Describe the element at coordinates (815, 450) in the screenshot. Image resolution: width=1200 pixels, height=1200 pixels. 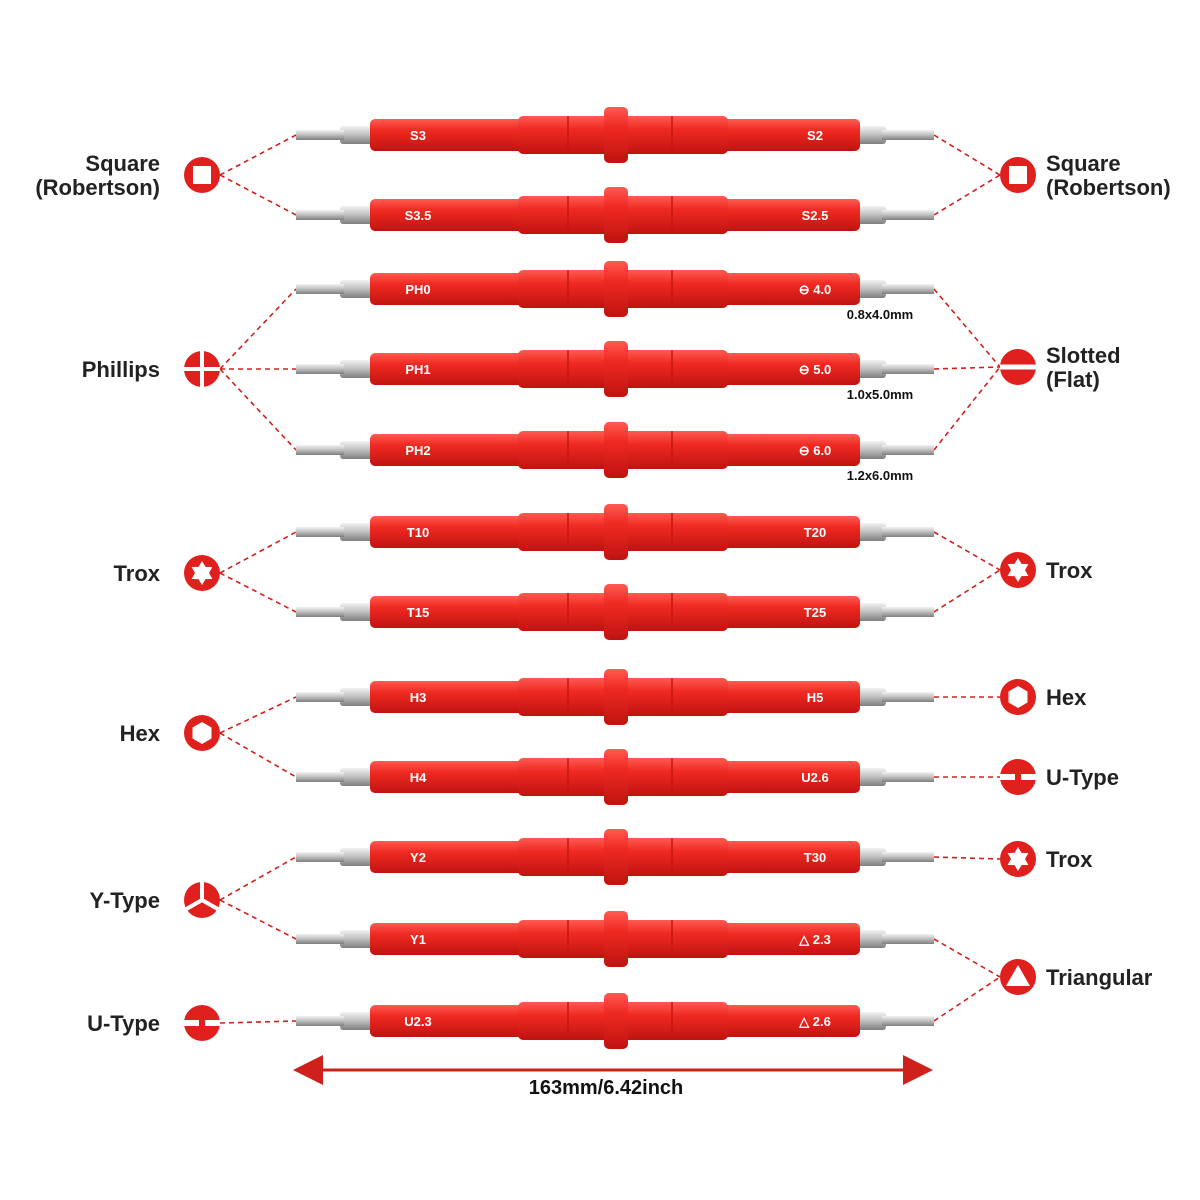
I see `bit-size-right: ⊖ 6.0` at that location.